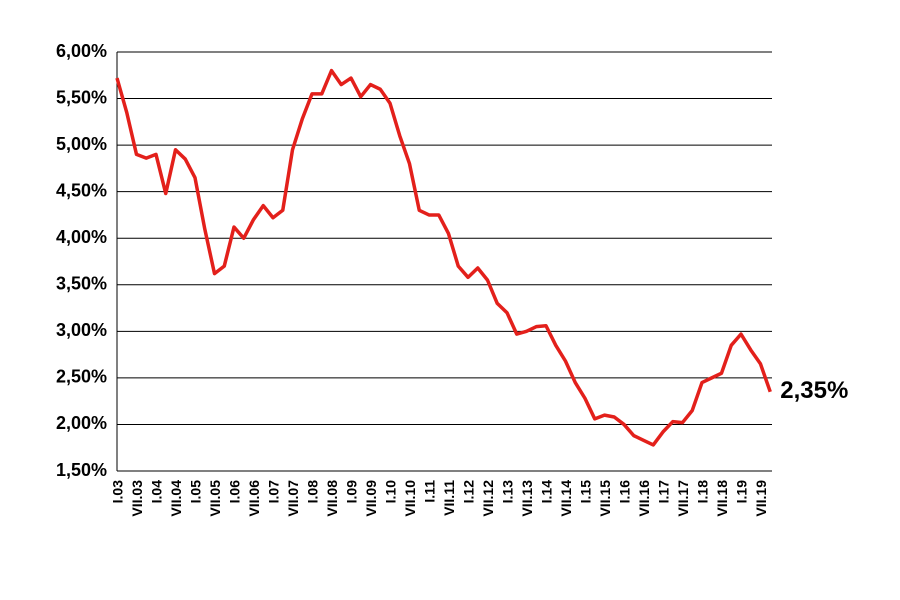 This screenshot has width=900, height=600. What do you see at coordinates (586, 492) in the screenshot?
I see `x-tick-label: I.15` at bounding box center [586, 492].